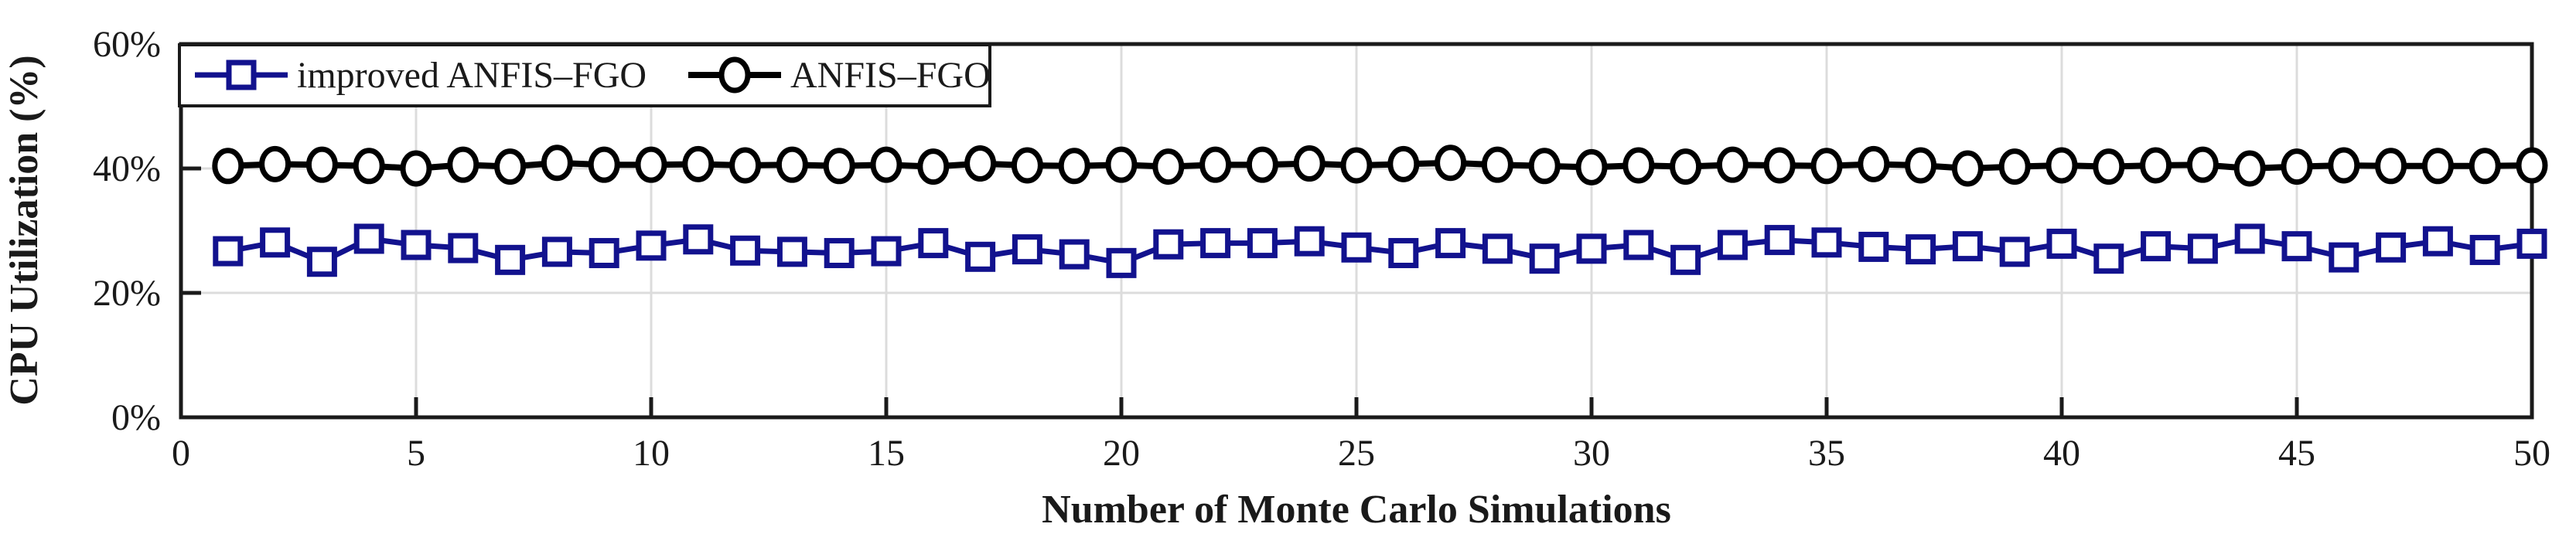 The height and width of the screenshot is (551, 2576). What do you see at coordinates (1121, 453) in the screenshot?
I see `x-tick-label: 20` at bounding box center [1121, 453].